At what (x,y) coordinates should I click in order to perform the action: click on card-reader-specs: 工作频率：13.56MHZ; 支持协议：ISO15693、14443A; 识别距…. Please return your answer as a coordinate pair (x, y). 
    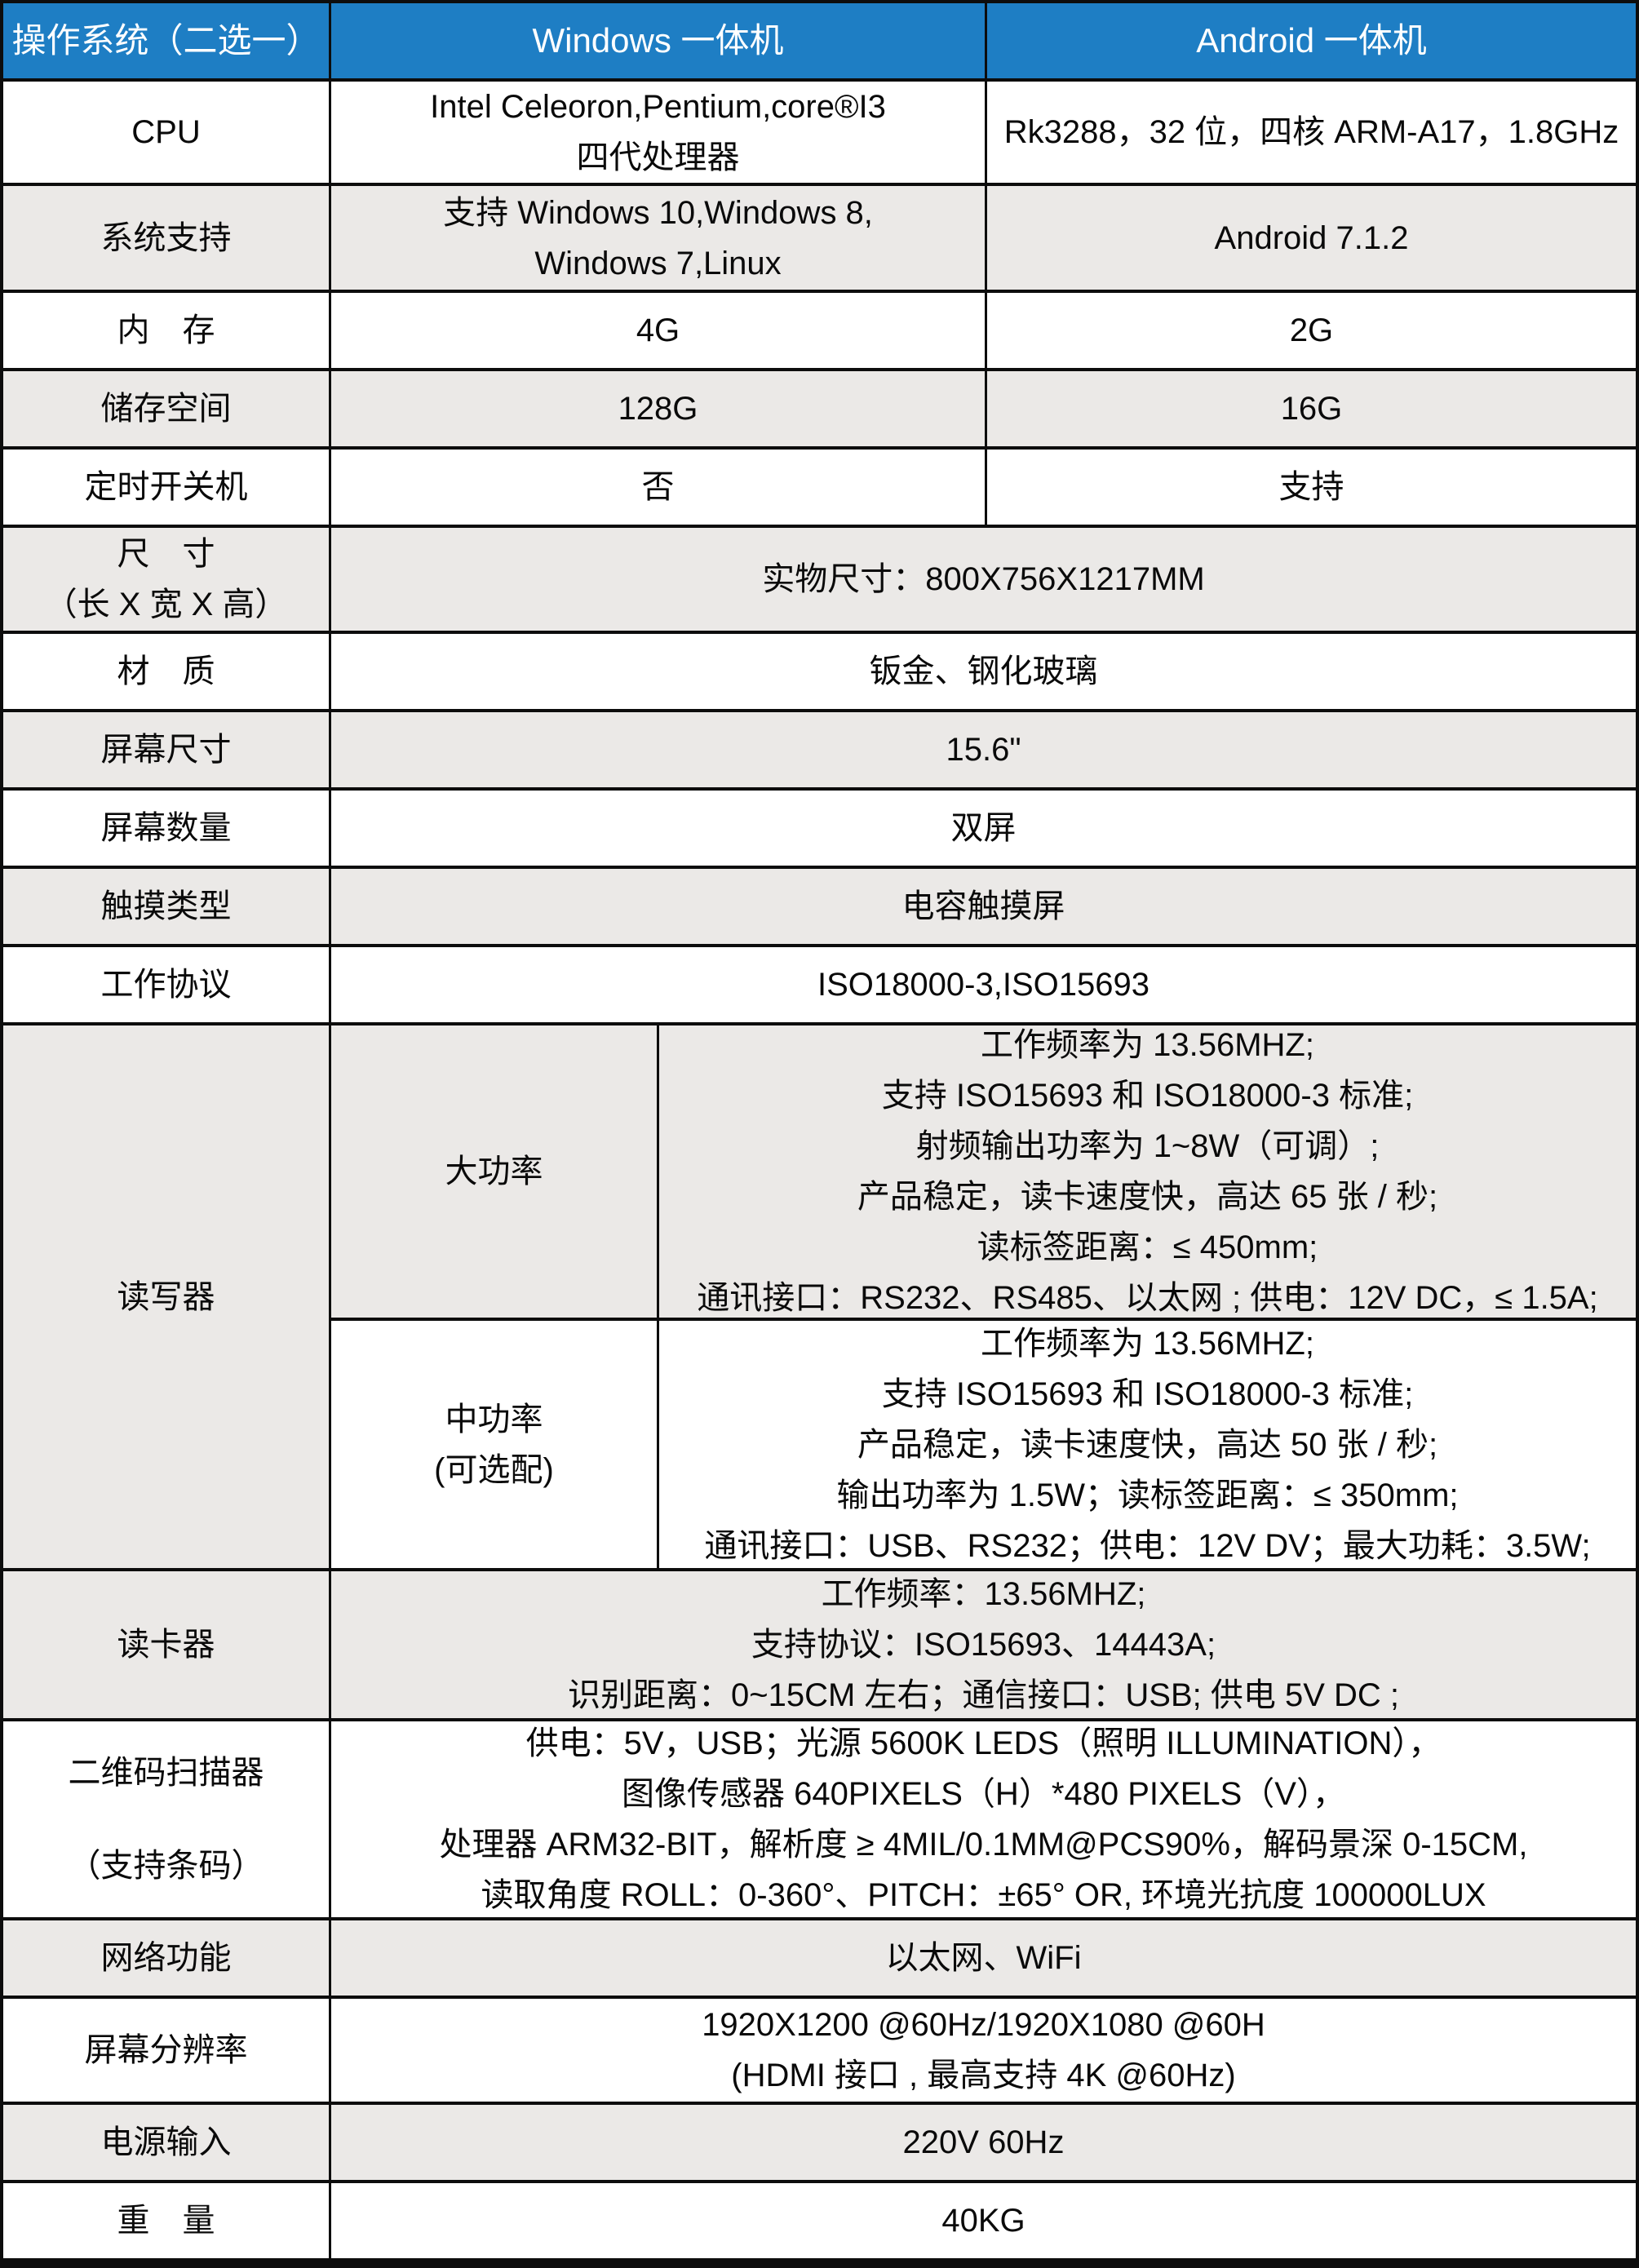
    Looking at the image, I should click on (983, 1644).